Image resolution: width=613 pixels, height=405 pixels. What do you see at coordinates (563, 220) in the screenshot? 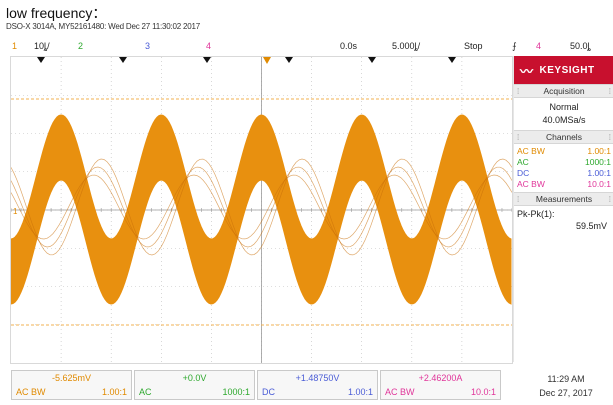
I see `measurement-entry: Pk-Pk(1): 59.5mV` at bounding box center [563, 220].